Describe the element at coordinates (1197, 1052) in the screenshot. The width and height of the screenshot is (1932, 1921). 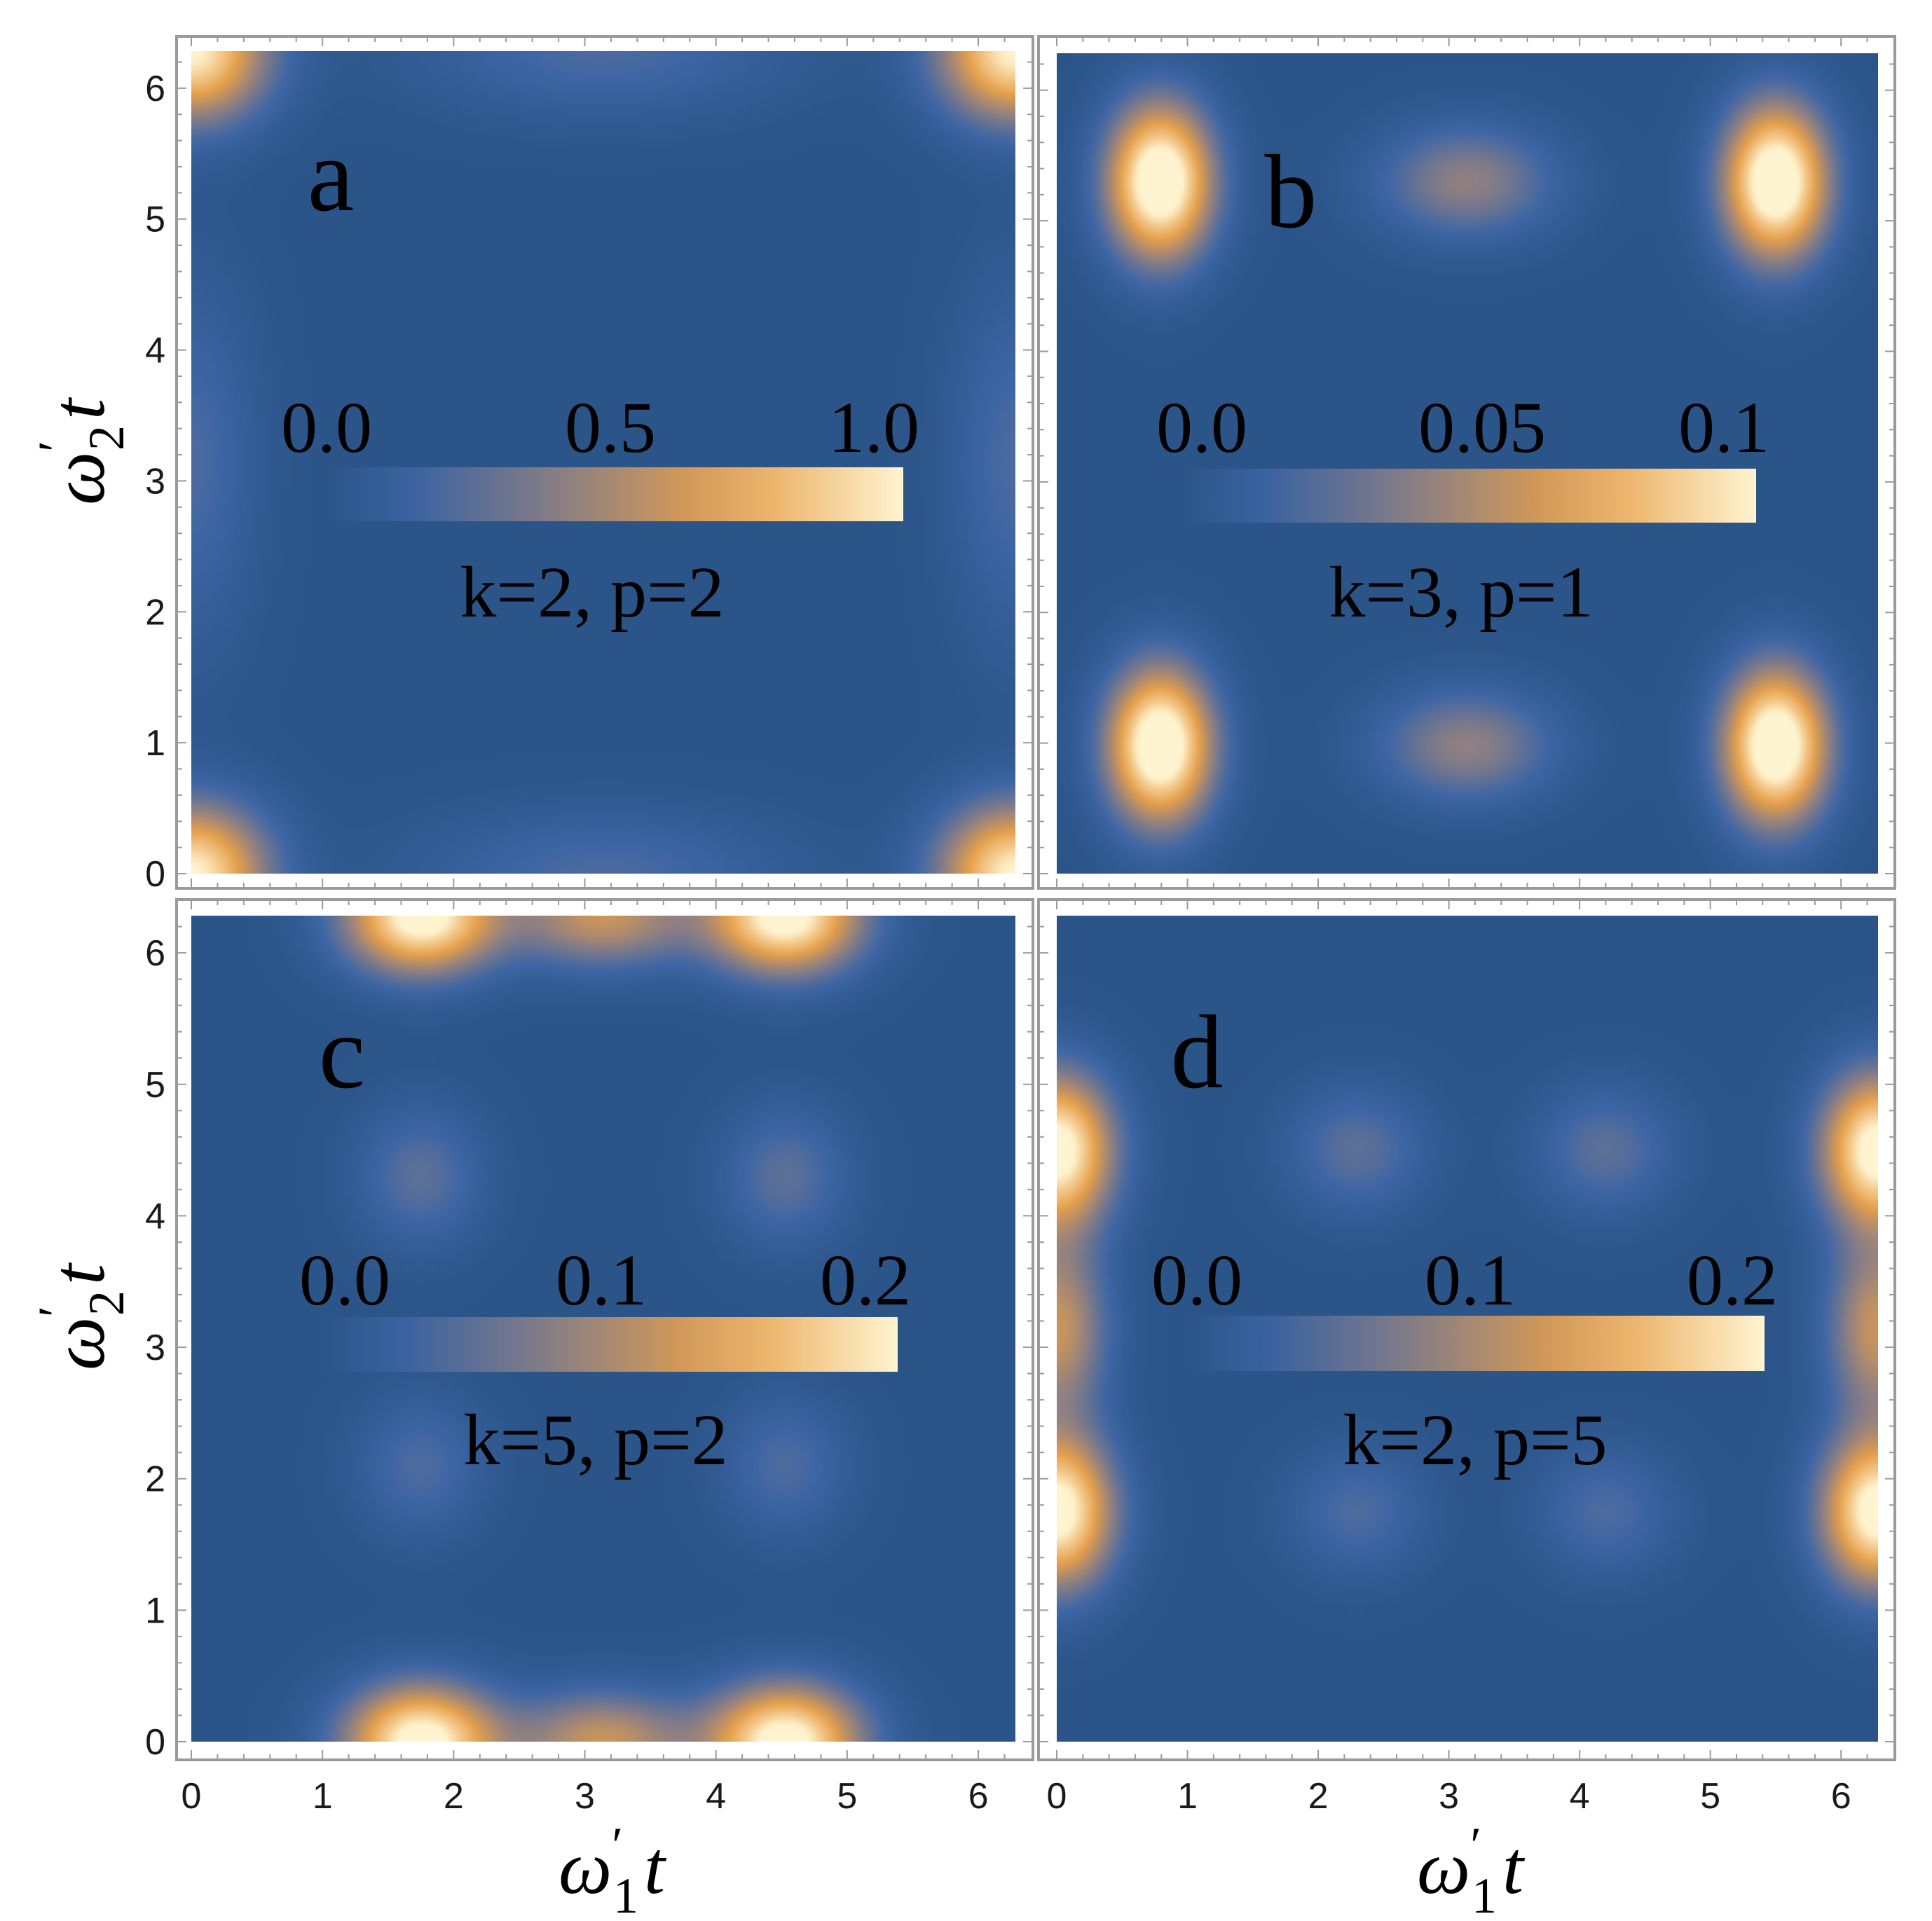
I see `panel-letter: d` at that location.